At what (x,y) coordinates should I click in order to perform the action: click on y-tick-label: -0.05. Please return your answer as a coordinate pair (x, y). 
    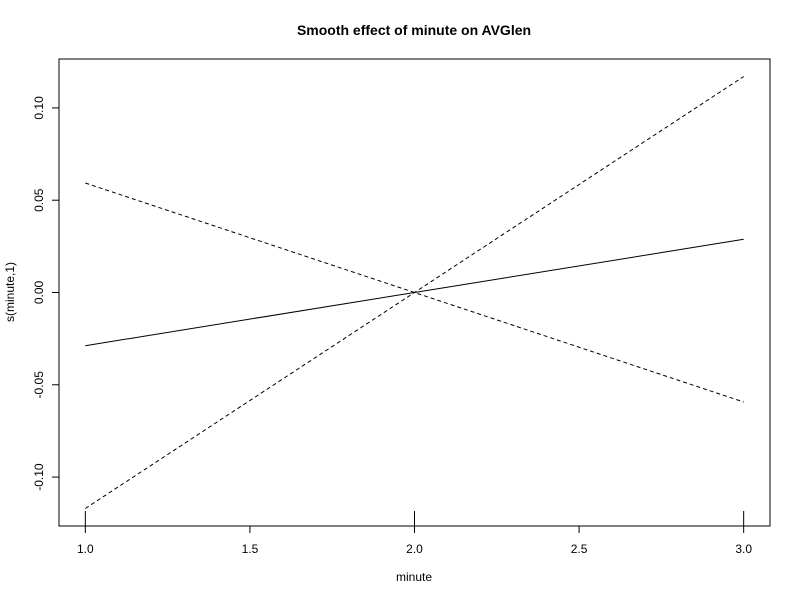
    Looking at the image, I should click on (39, 385).